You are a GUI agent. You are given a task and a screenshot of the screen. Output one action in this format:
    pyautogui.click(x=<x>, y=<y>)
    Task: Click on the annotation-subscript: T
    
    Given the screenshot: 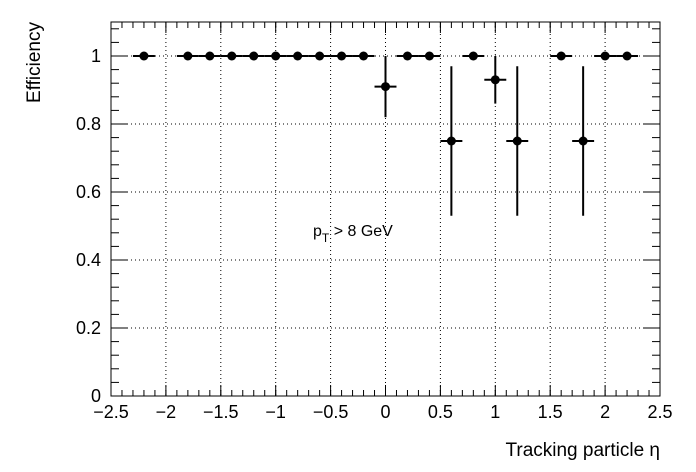 What is the action you would take?
    pyautogui.click(x=326, y=238)
    